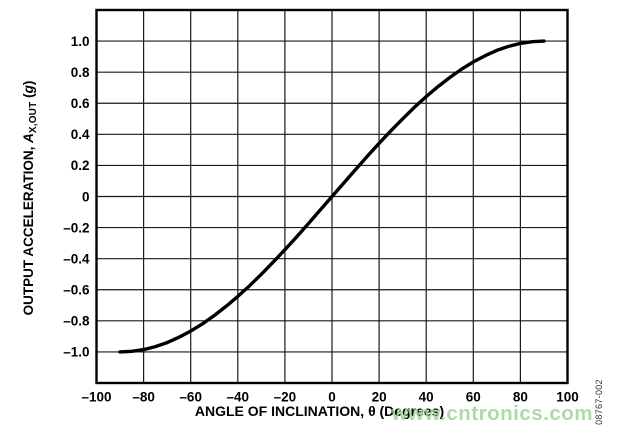 The image size is (618, 436). Describe the element at coordinates (76, 290) in the screenshot. I see `y-tick-label: –0.6` at that location.